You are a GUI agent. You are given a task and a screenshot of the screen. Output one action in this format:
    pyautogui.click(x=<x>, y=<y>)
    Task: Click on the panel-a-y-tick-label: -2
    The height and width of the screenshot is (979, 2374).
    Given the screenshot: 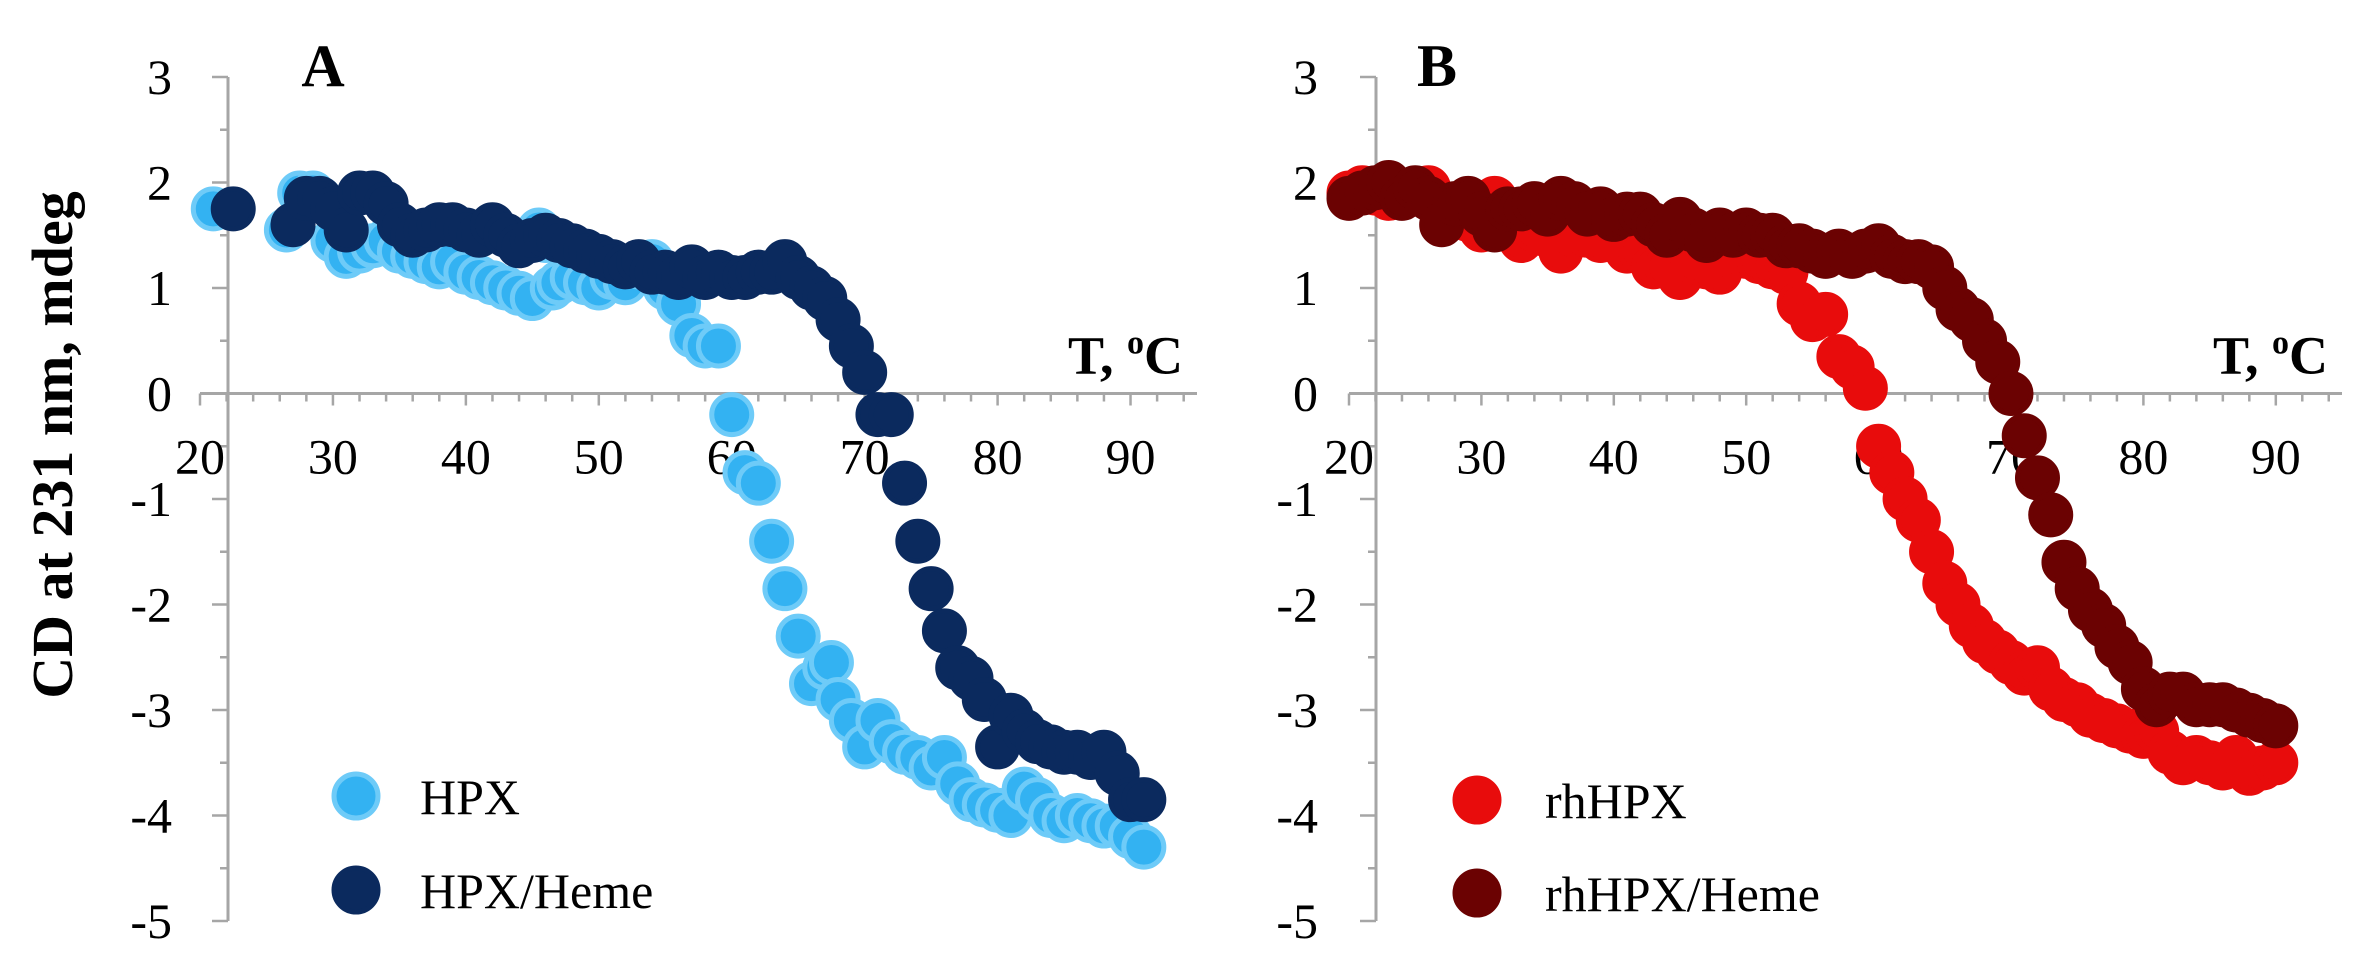 What is the action you would take?
    pyautogui.click(x=151, y=605)
    